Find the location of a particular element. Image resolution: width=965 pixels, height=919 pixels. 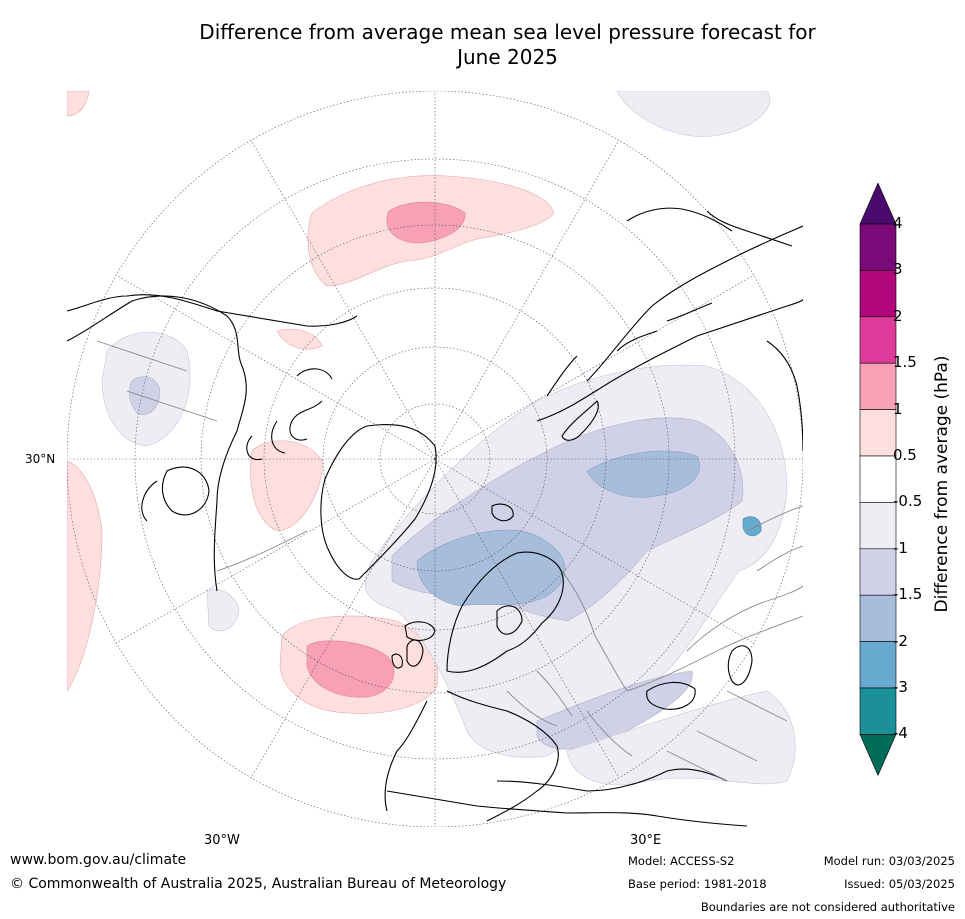

coast-siberia is located at coordinates (694, 303).